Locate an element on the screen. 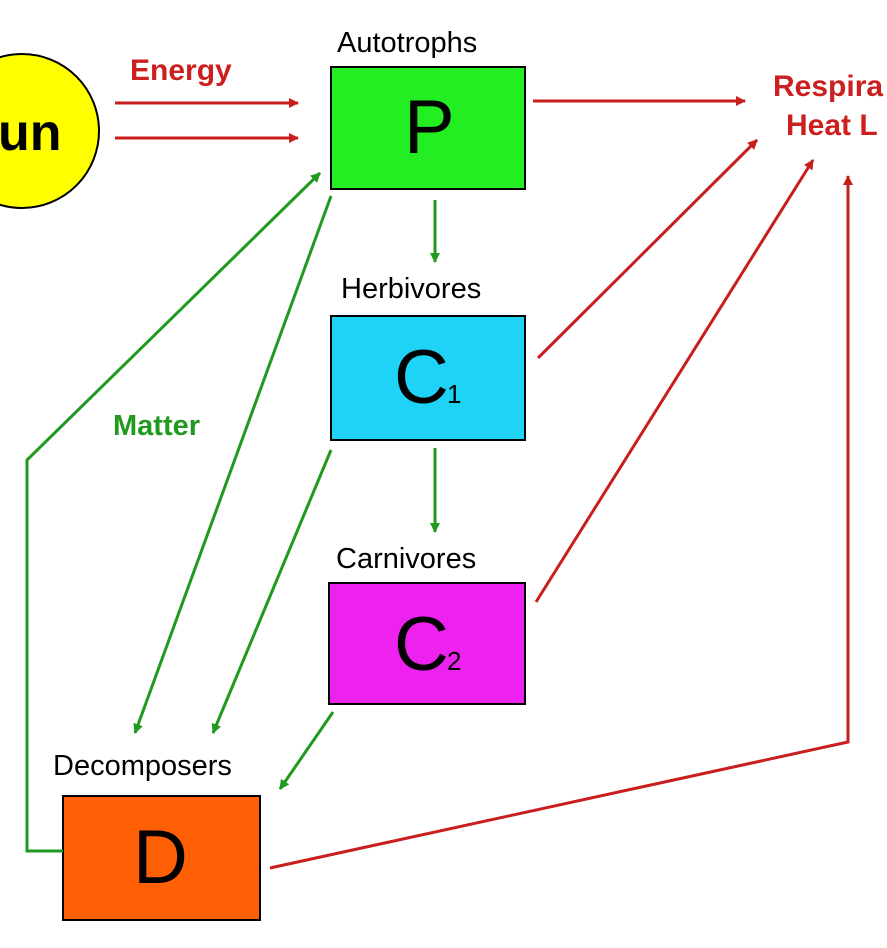 This screenshot has width=887, height=948. matter-label: Matter is located at coordinates (156, 426).